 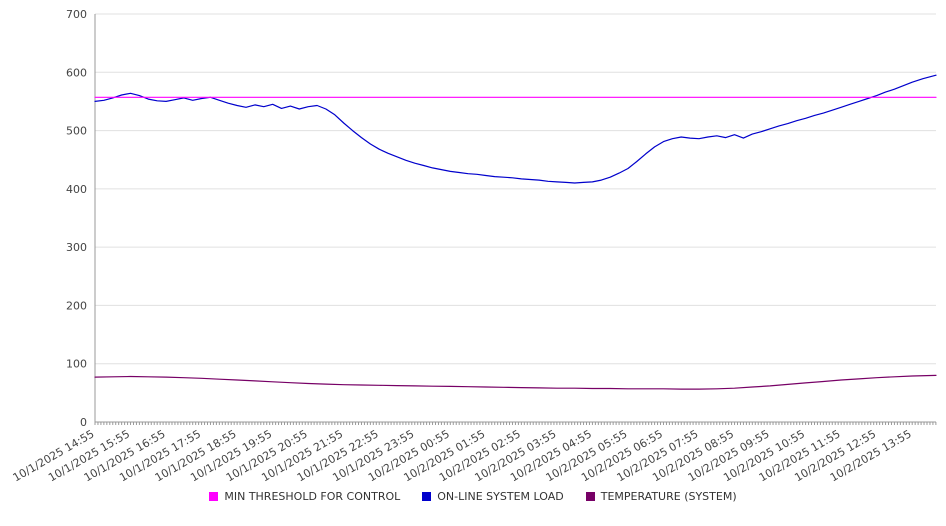 I want to click on y-tick-label: 100, so click(x=76, y=364).